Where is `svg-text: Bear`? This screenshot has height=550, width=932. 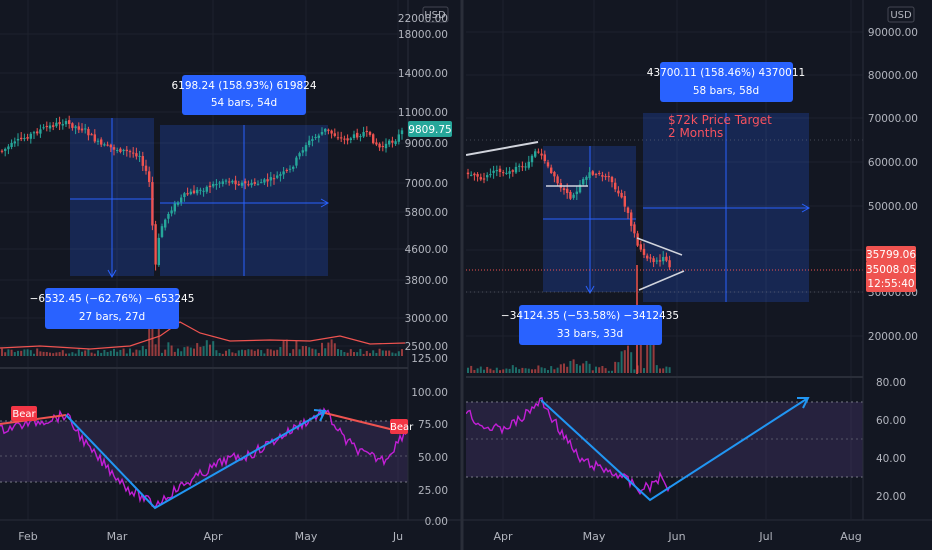 svg-text: Bear is located at coordinates (24, 414).